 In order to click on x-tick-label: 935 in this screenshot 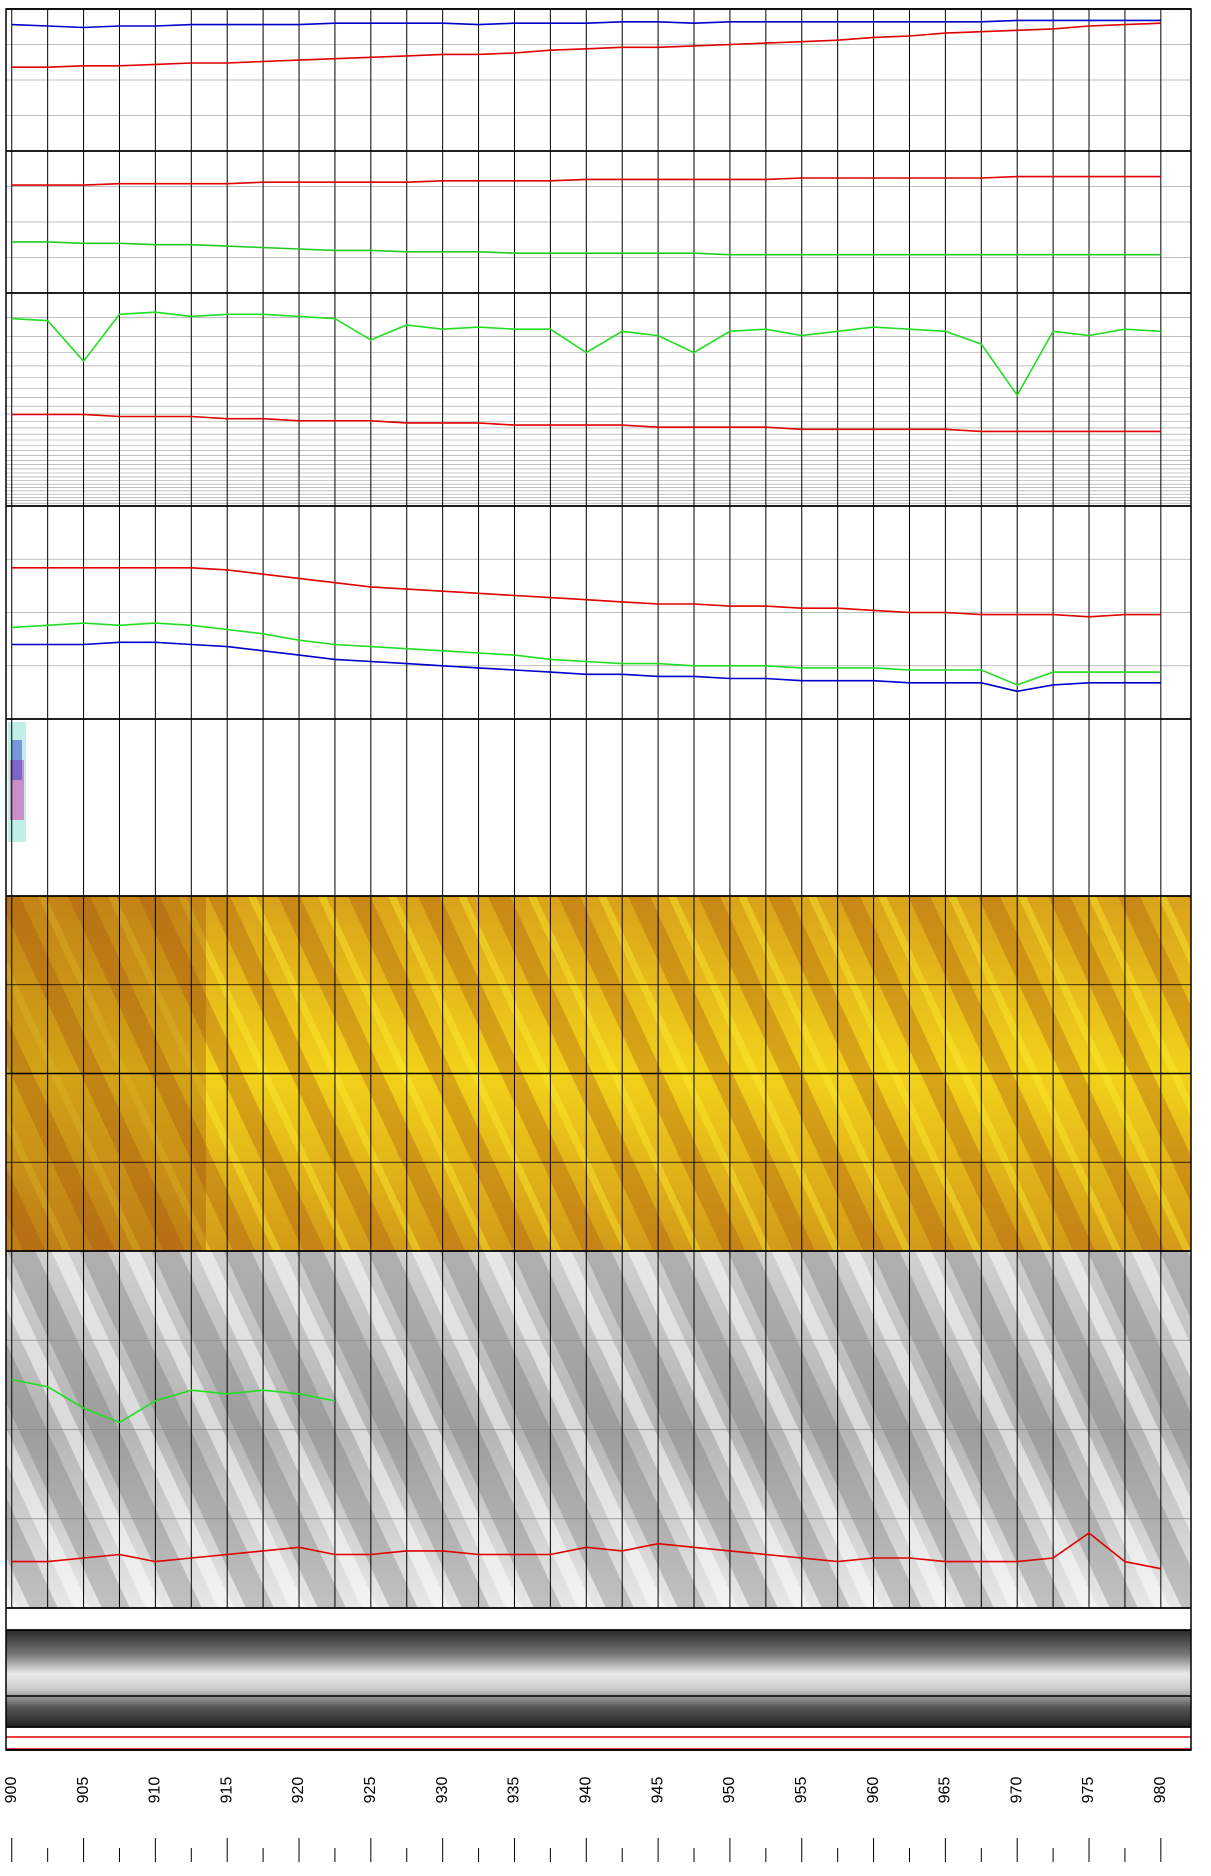, I will do `click(514, 1790)`.